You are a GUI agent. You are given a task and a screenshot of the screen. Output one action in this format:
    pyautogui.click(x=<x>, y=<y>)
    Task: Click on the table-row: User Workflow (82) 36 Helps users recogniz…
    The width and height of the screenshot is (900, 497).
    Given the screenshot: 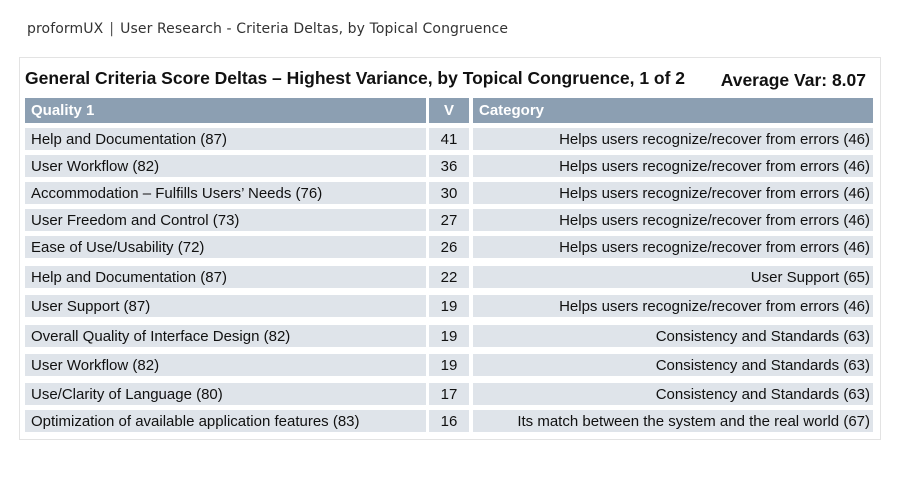 What is the action you would take?
    pyautogui.click(x=449, y=166)
    